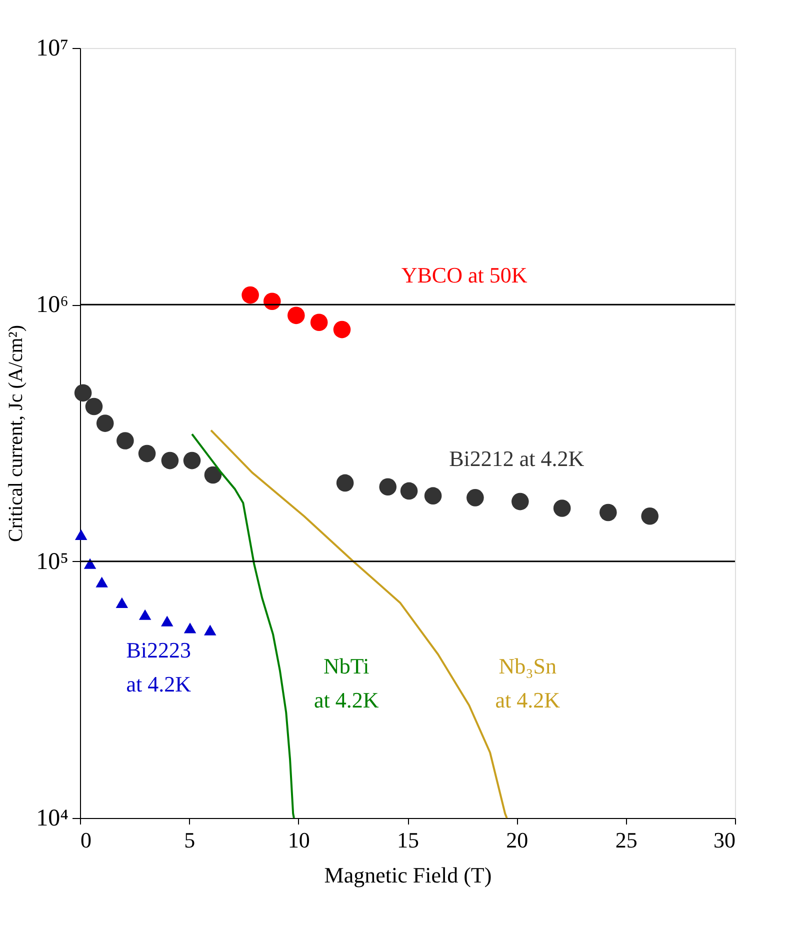 This screenshot has width=803, height=926. I want to click on text: YBCO at 50K, so click(464, 275).